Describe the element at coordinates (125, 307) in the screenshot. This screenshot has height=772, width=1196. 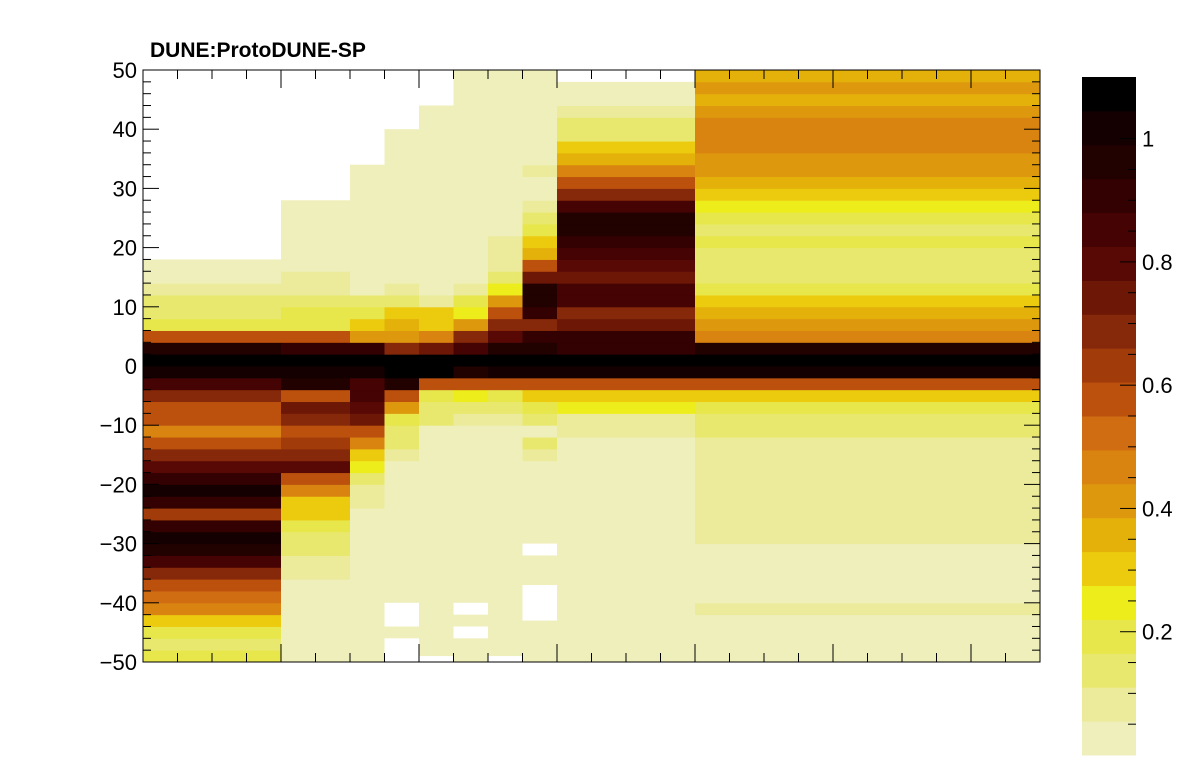
I see `y-tick-label: 10` at that location.